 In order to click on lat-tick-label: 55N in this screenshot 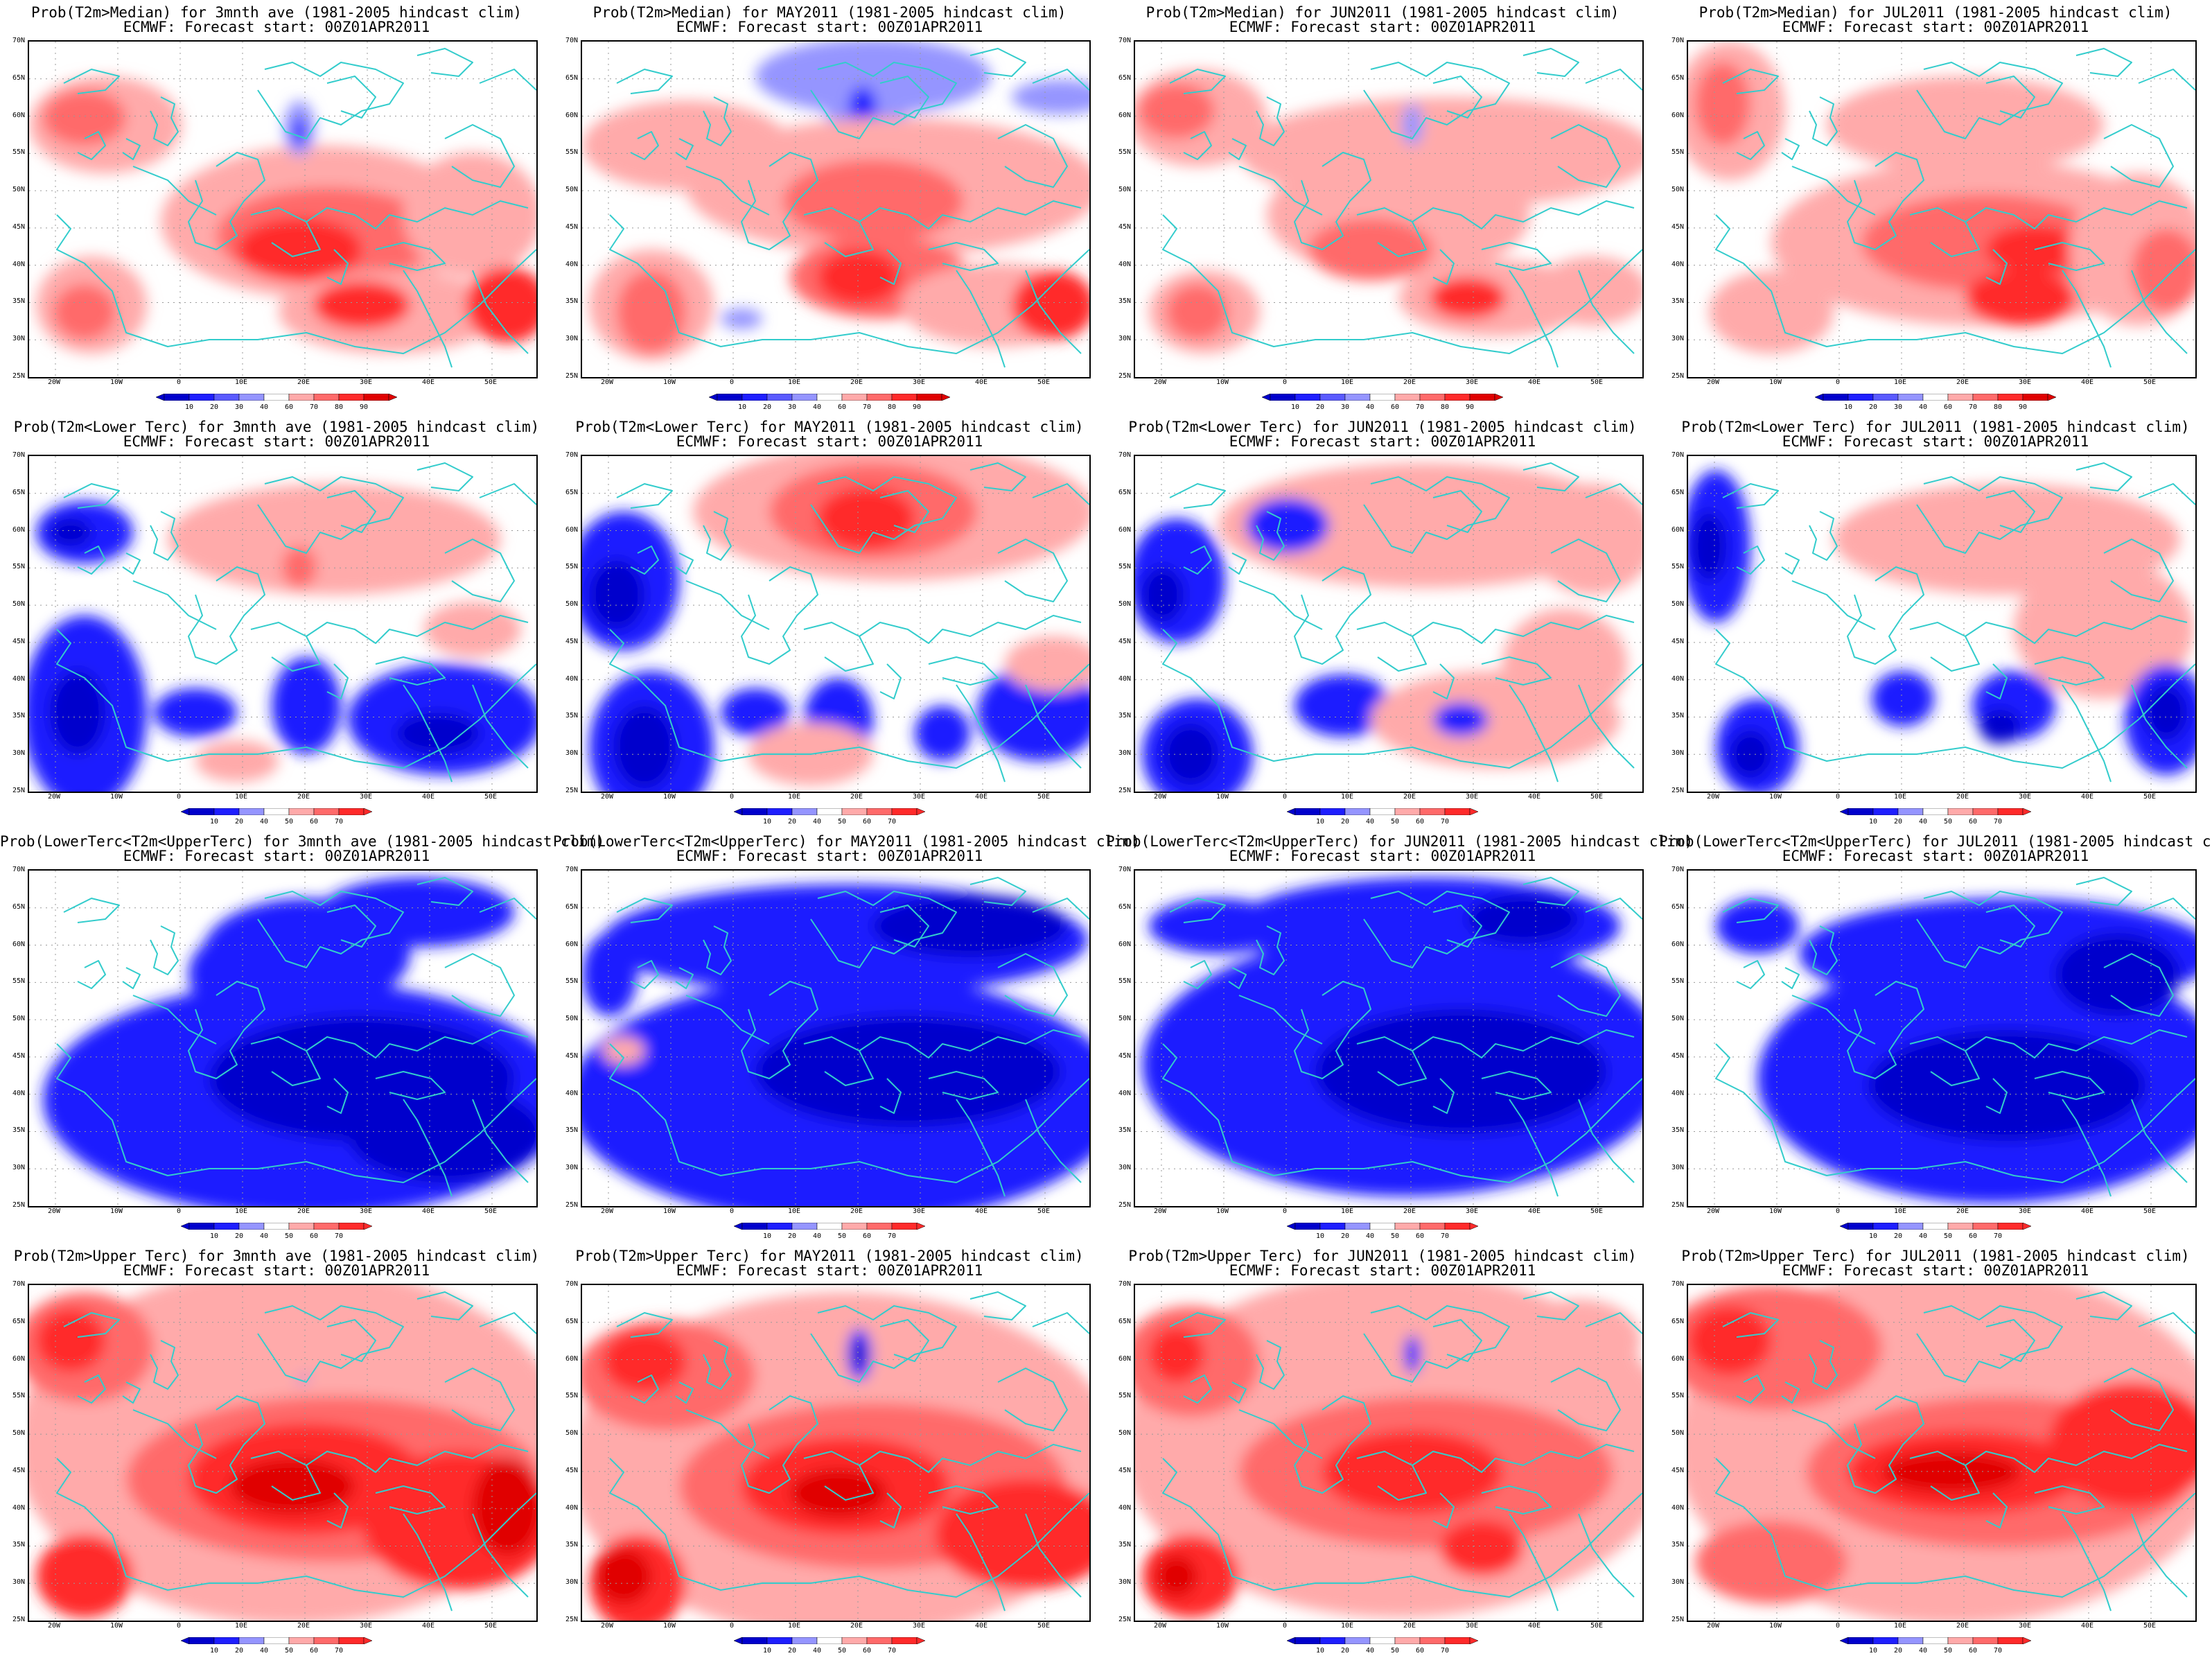, I will do `click(571, 567)`.